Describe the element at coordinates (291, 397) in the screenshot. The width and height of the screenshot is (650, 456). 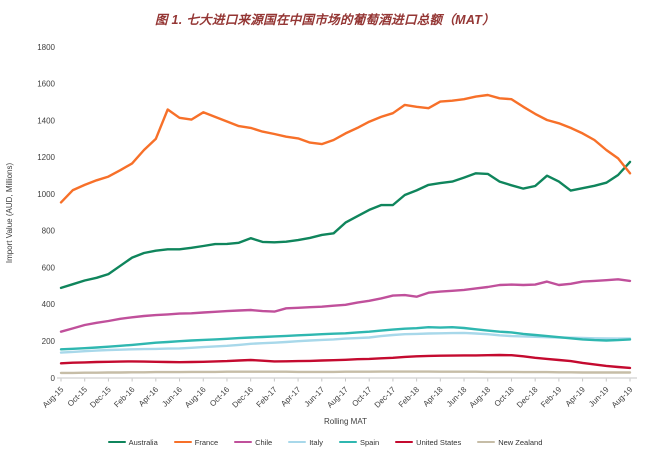
I see `x-tick-label: Apr-17` at that location.